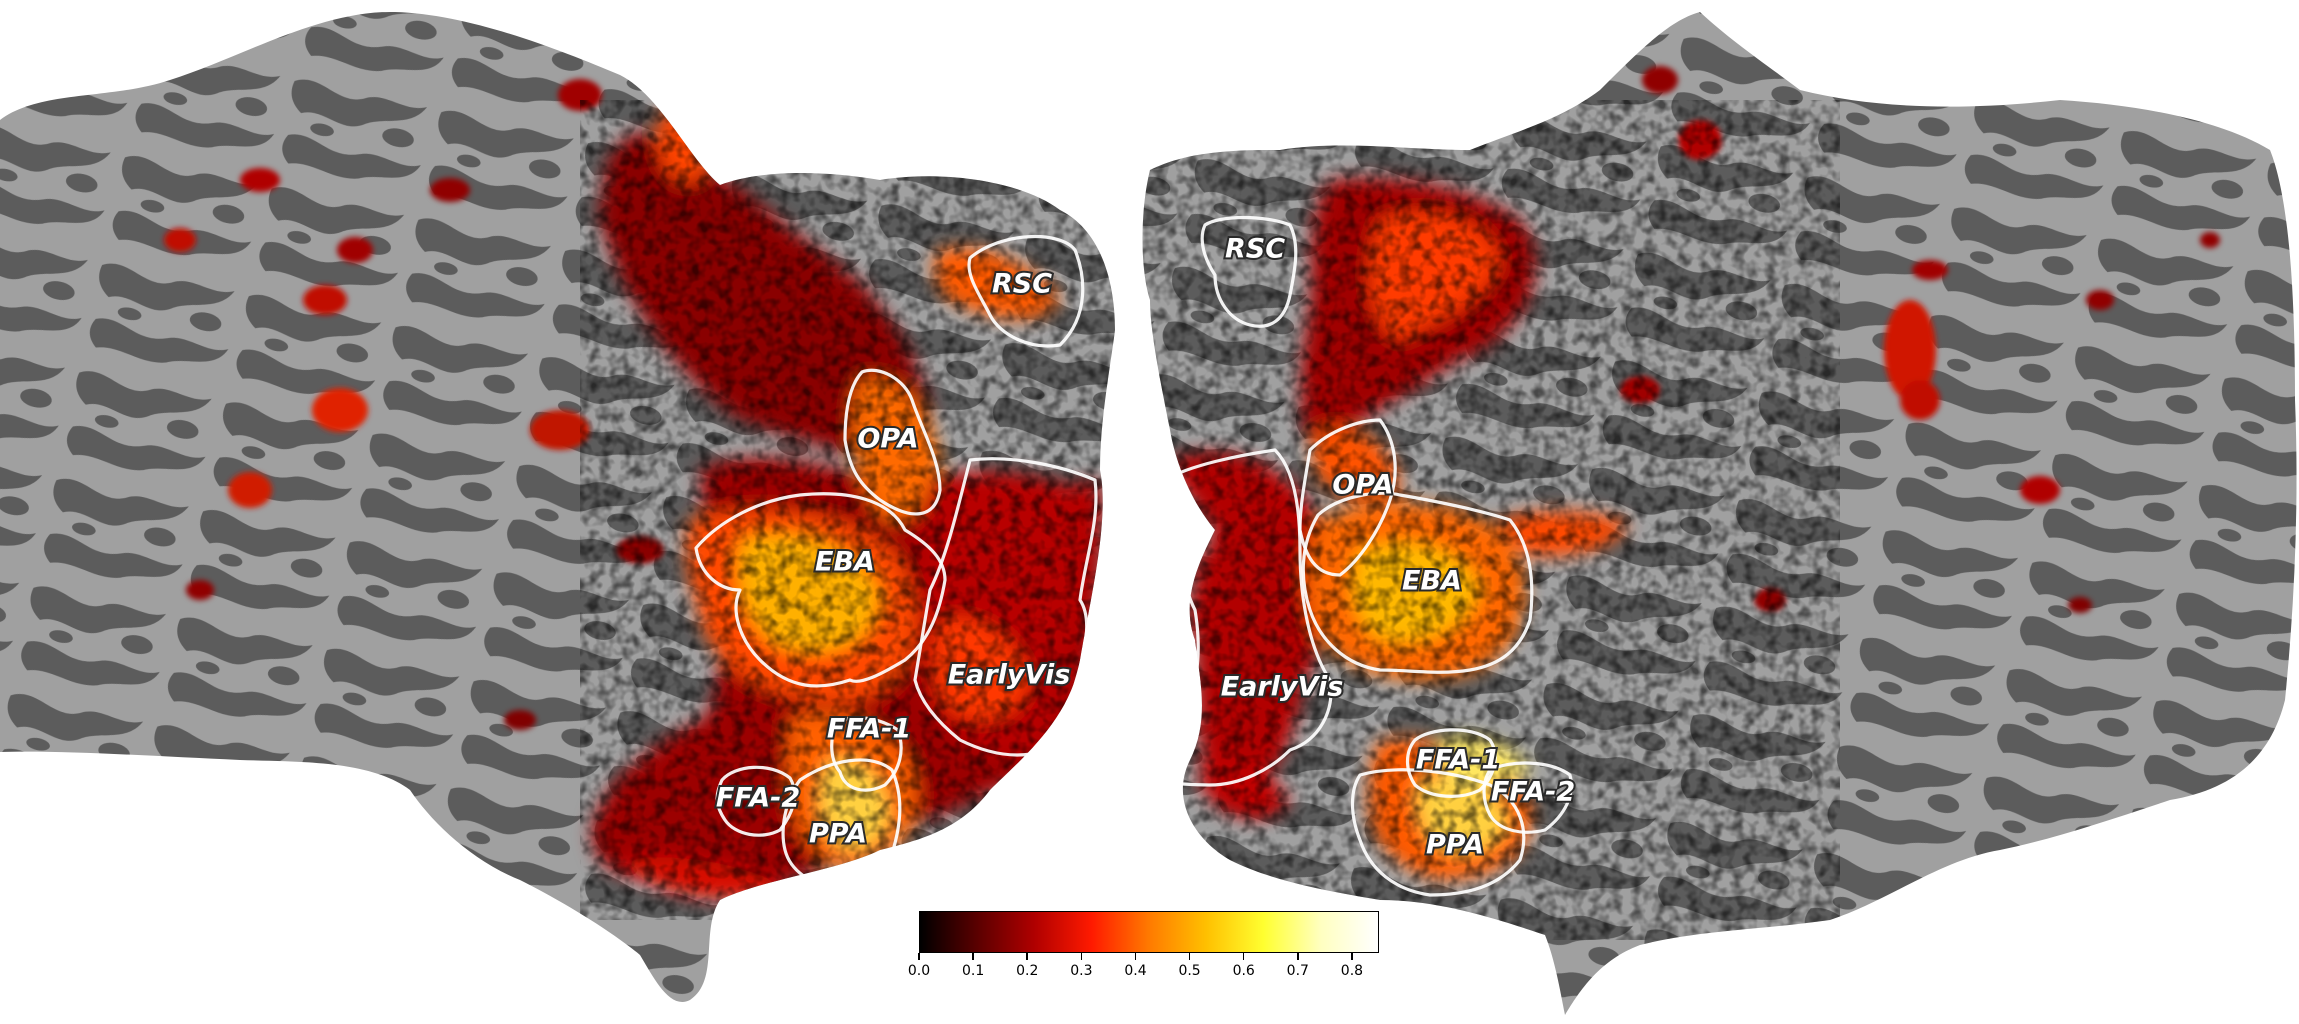 The width and height of the screenshot is (2299, 1024). I want to click on roi-label-right-eba: EBA, so click(1432, 581).